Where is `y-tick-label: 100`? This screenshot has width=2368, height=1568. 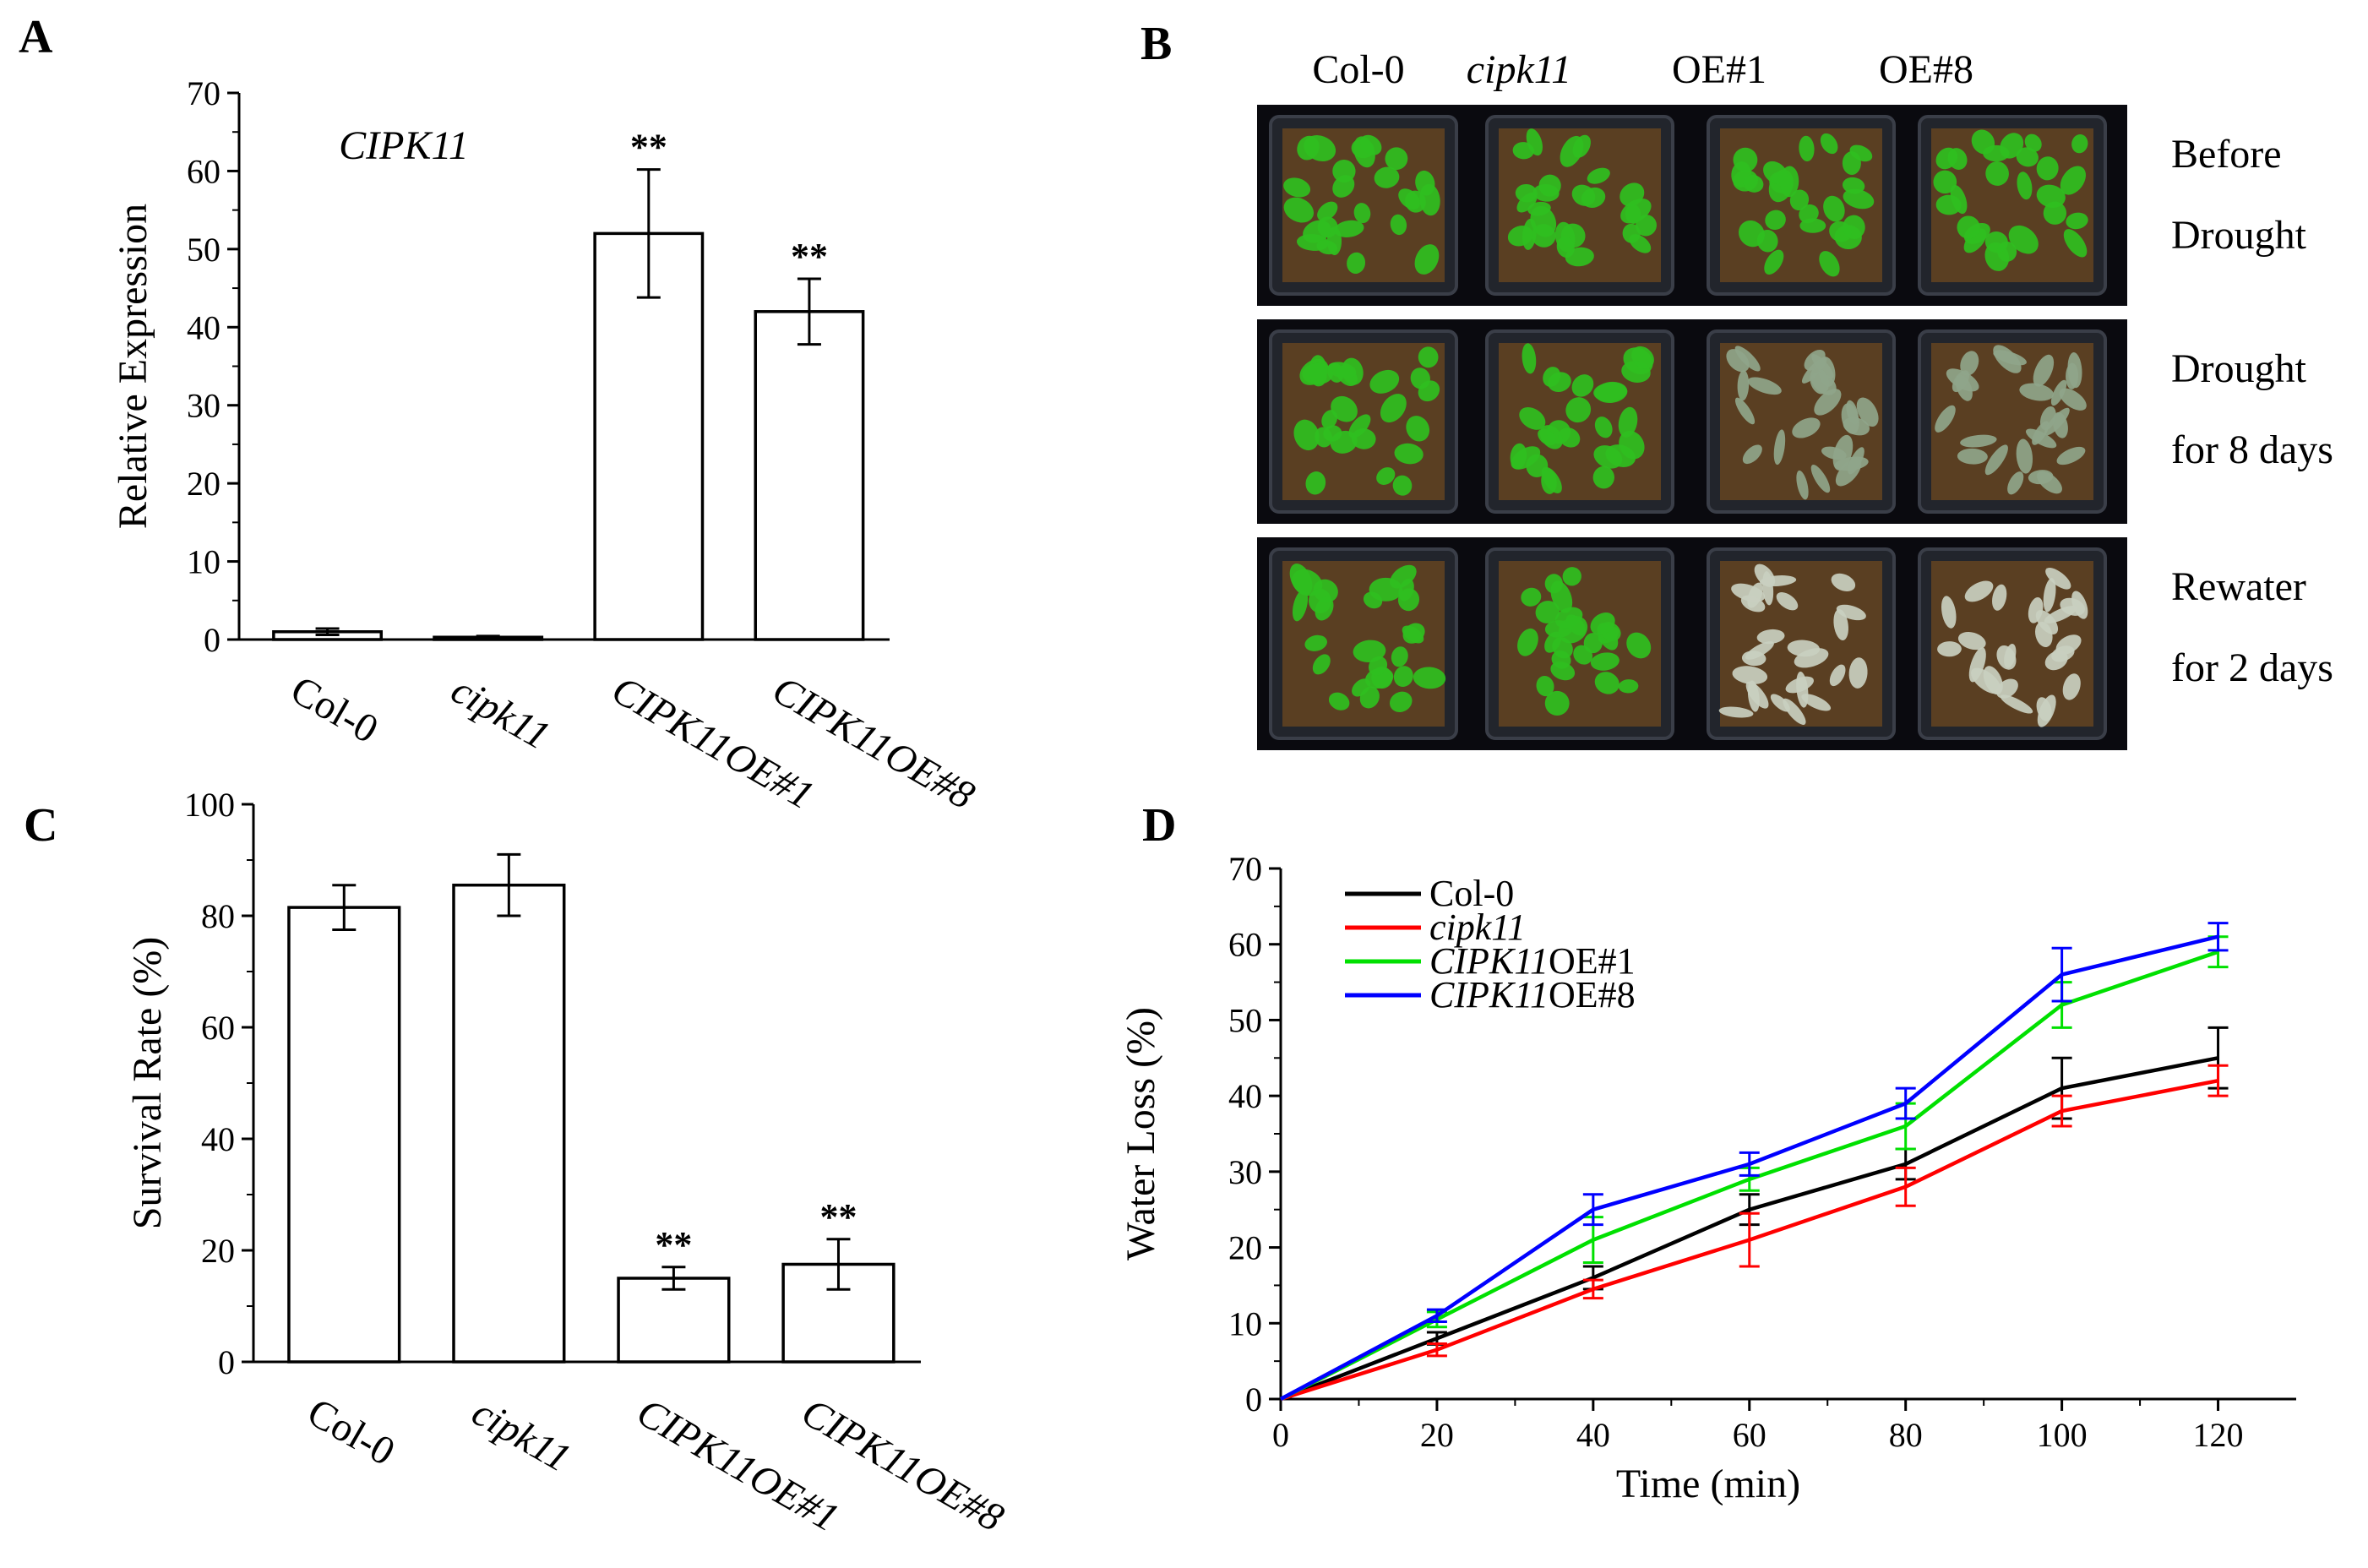
y-tick-label: 100 is located at coordinates (209, 805).